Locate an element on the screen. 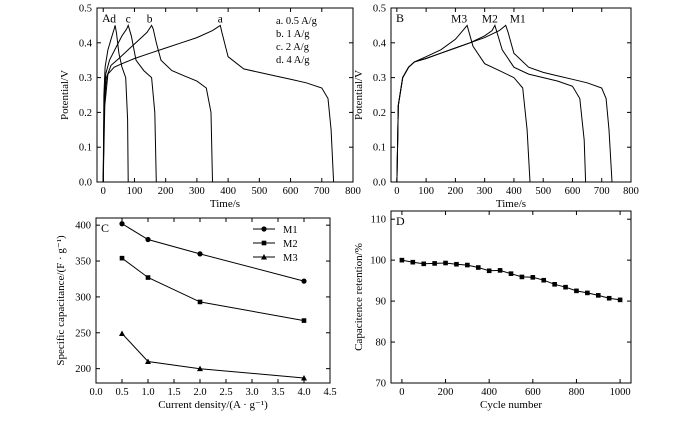 The width and height of the screenshot is (700, 424). x-tick-label: 1000 is located at coordinates (620, 392).